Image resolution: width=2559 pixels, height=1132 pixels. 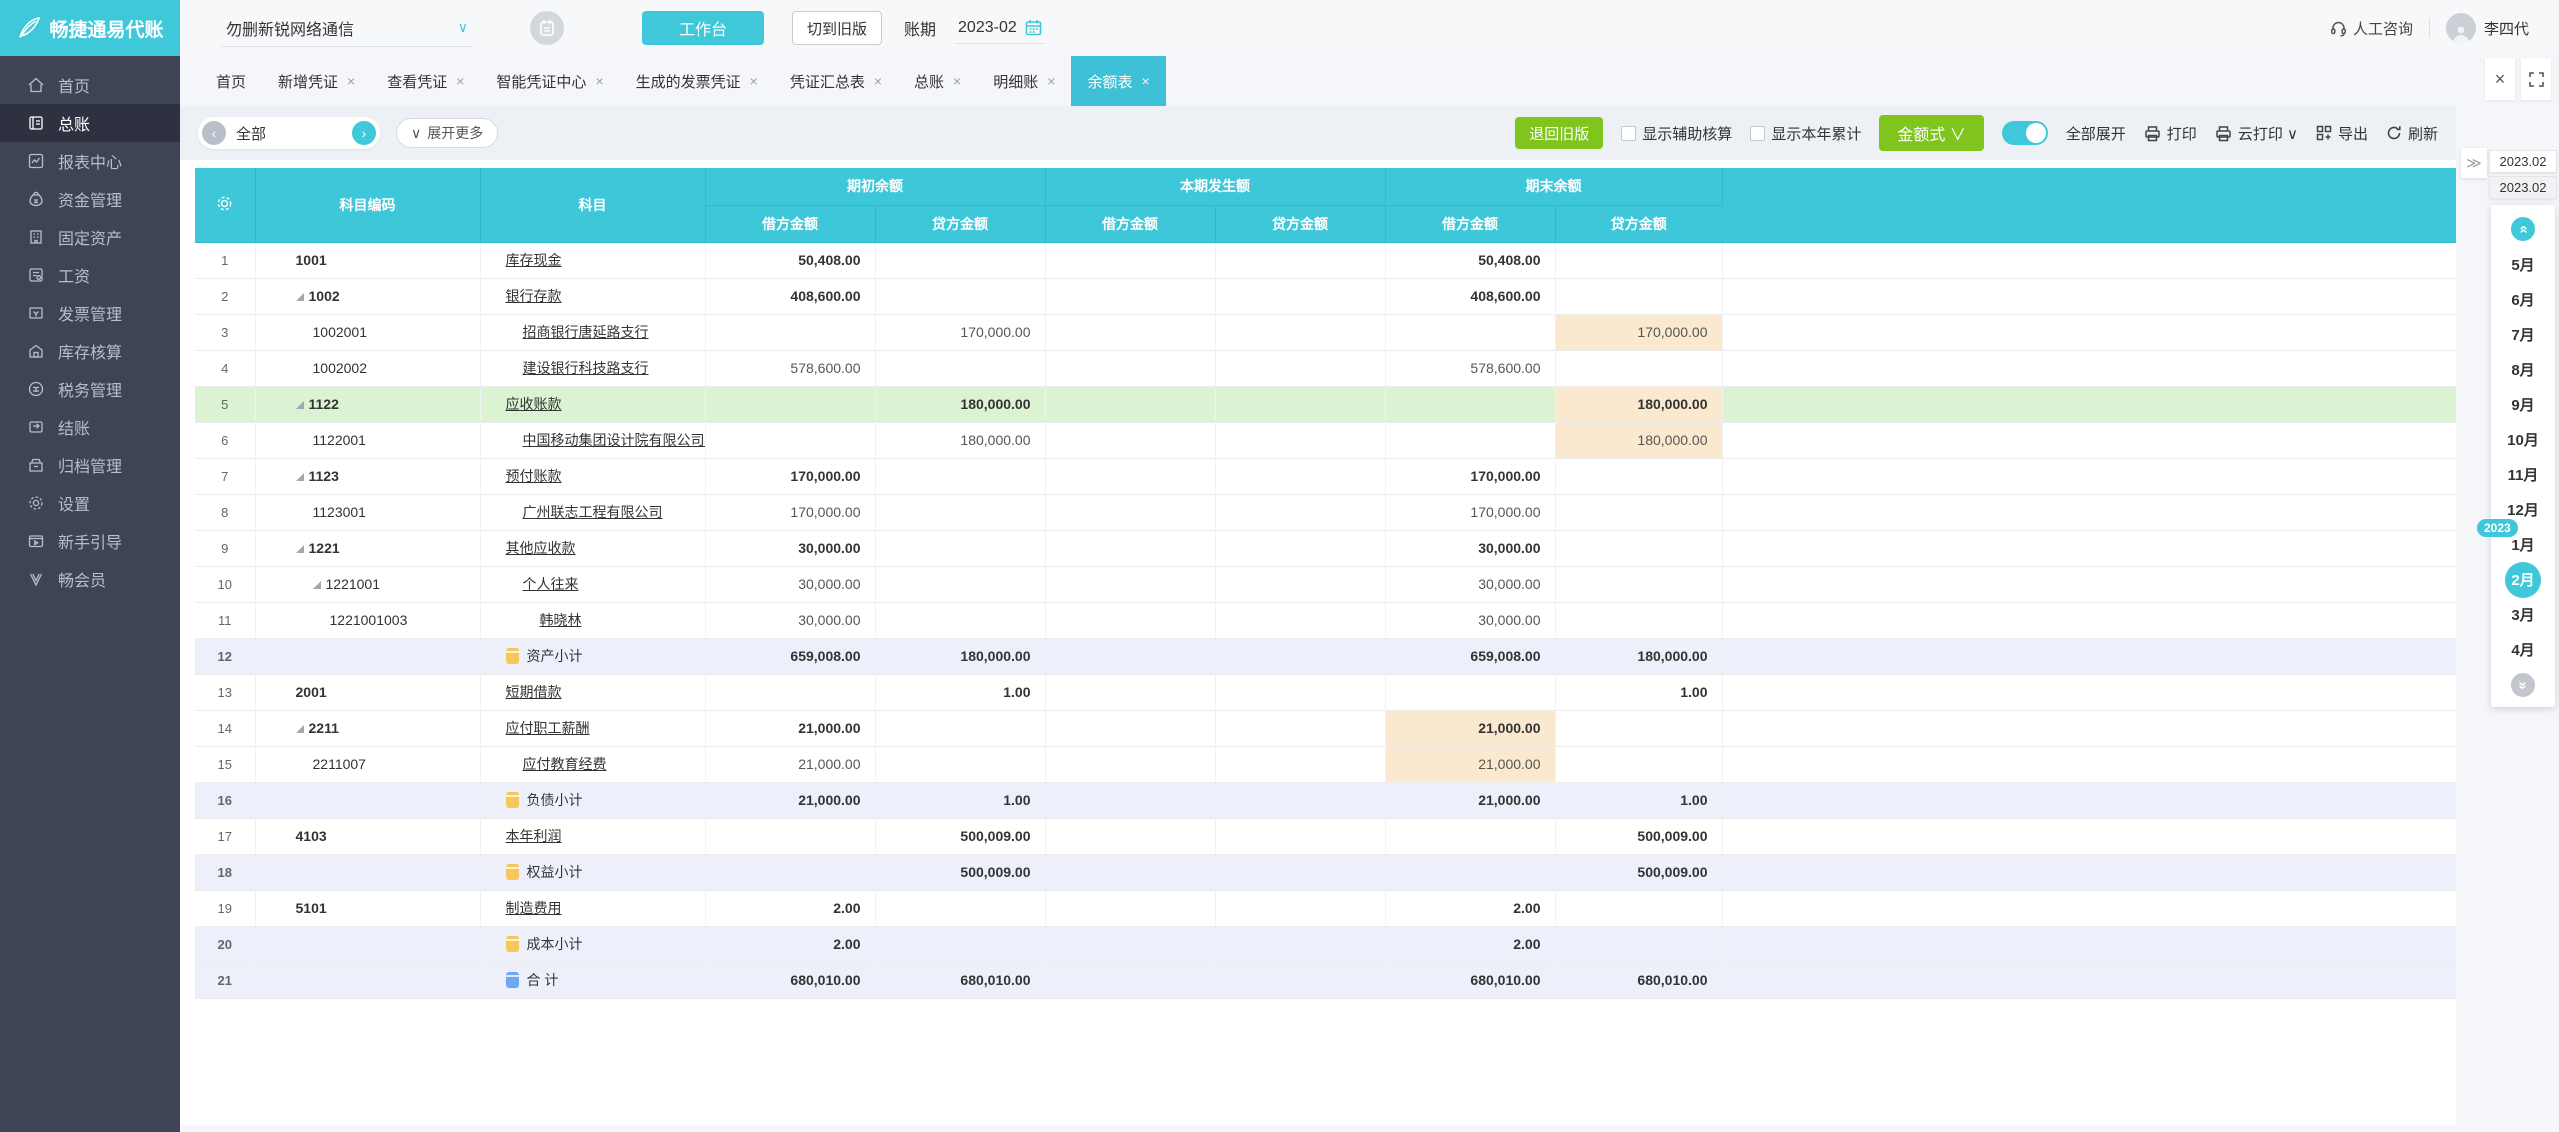 I want to click on print-button: 打印, so click(x=2170, y=133).